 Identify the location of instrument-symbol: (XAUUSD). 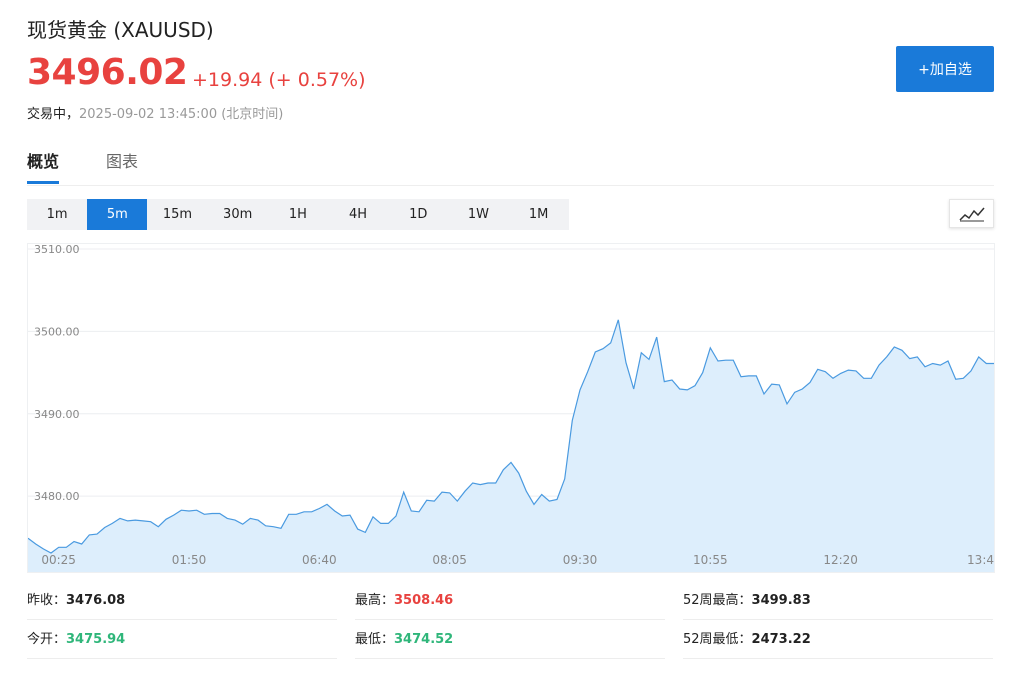
(163, 30).